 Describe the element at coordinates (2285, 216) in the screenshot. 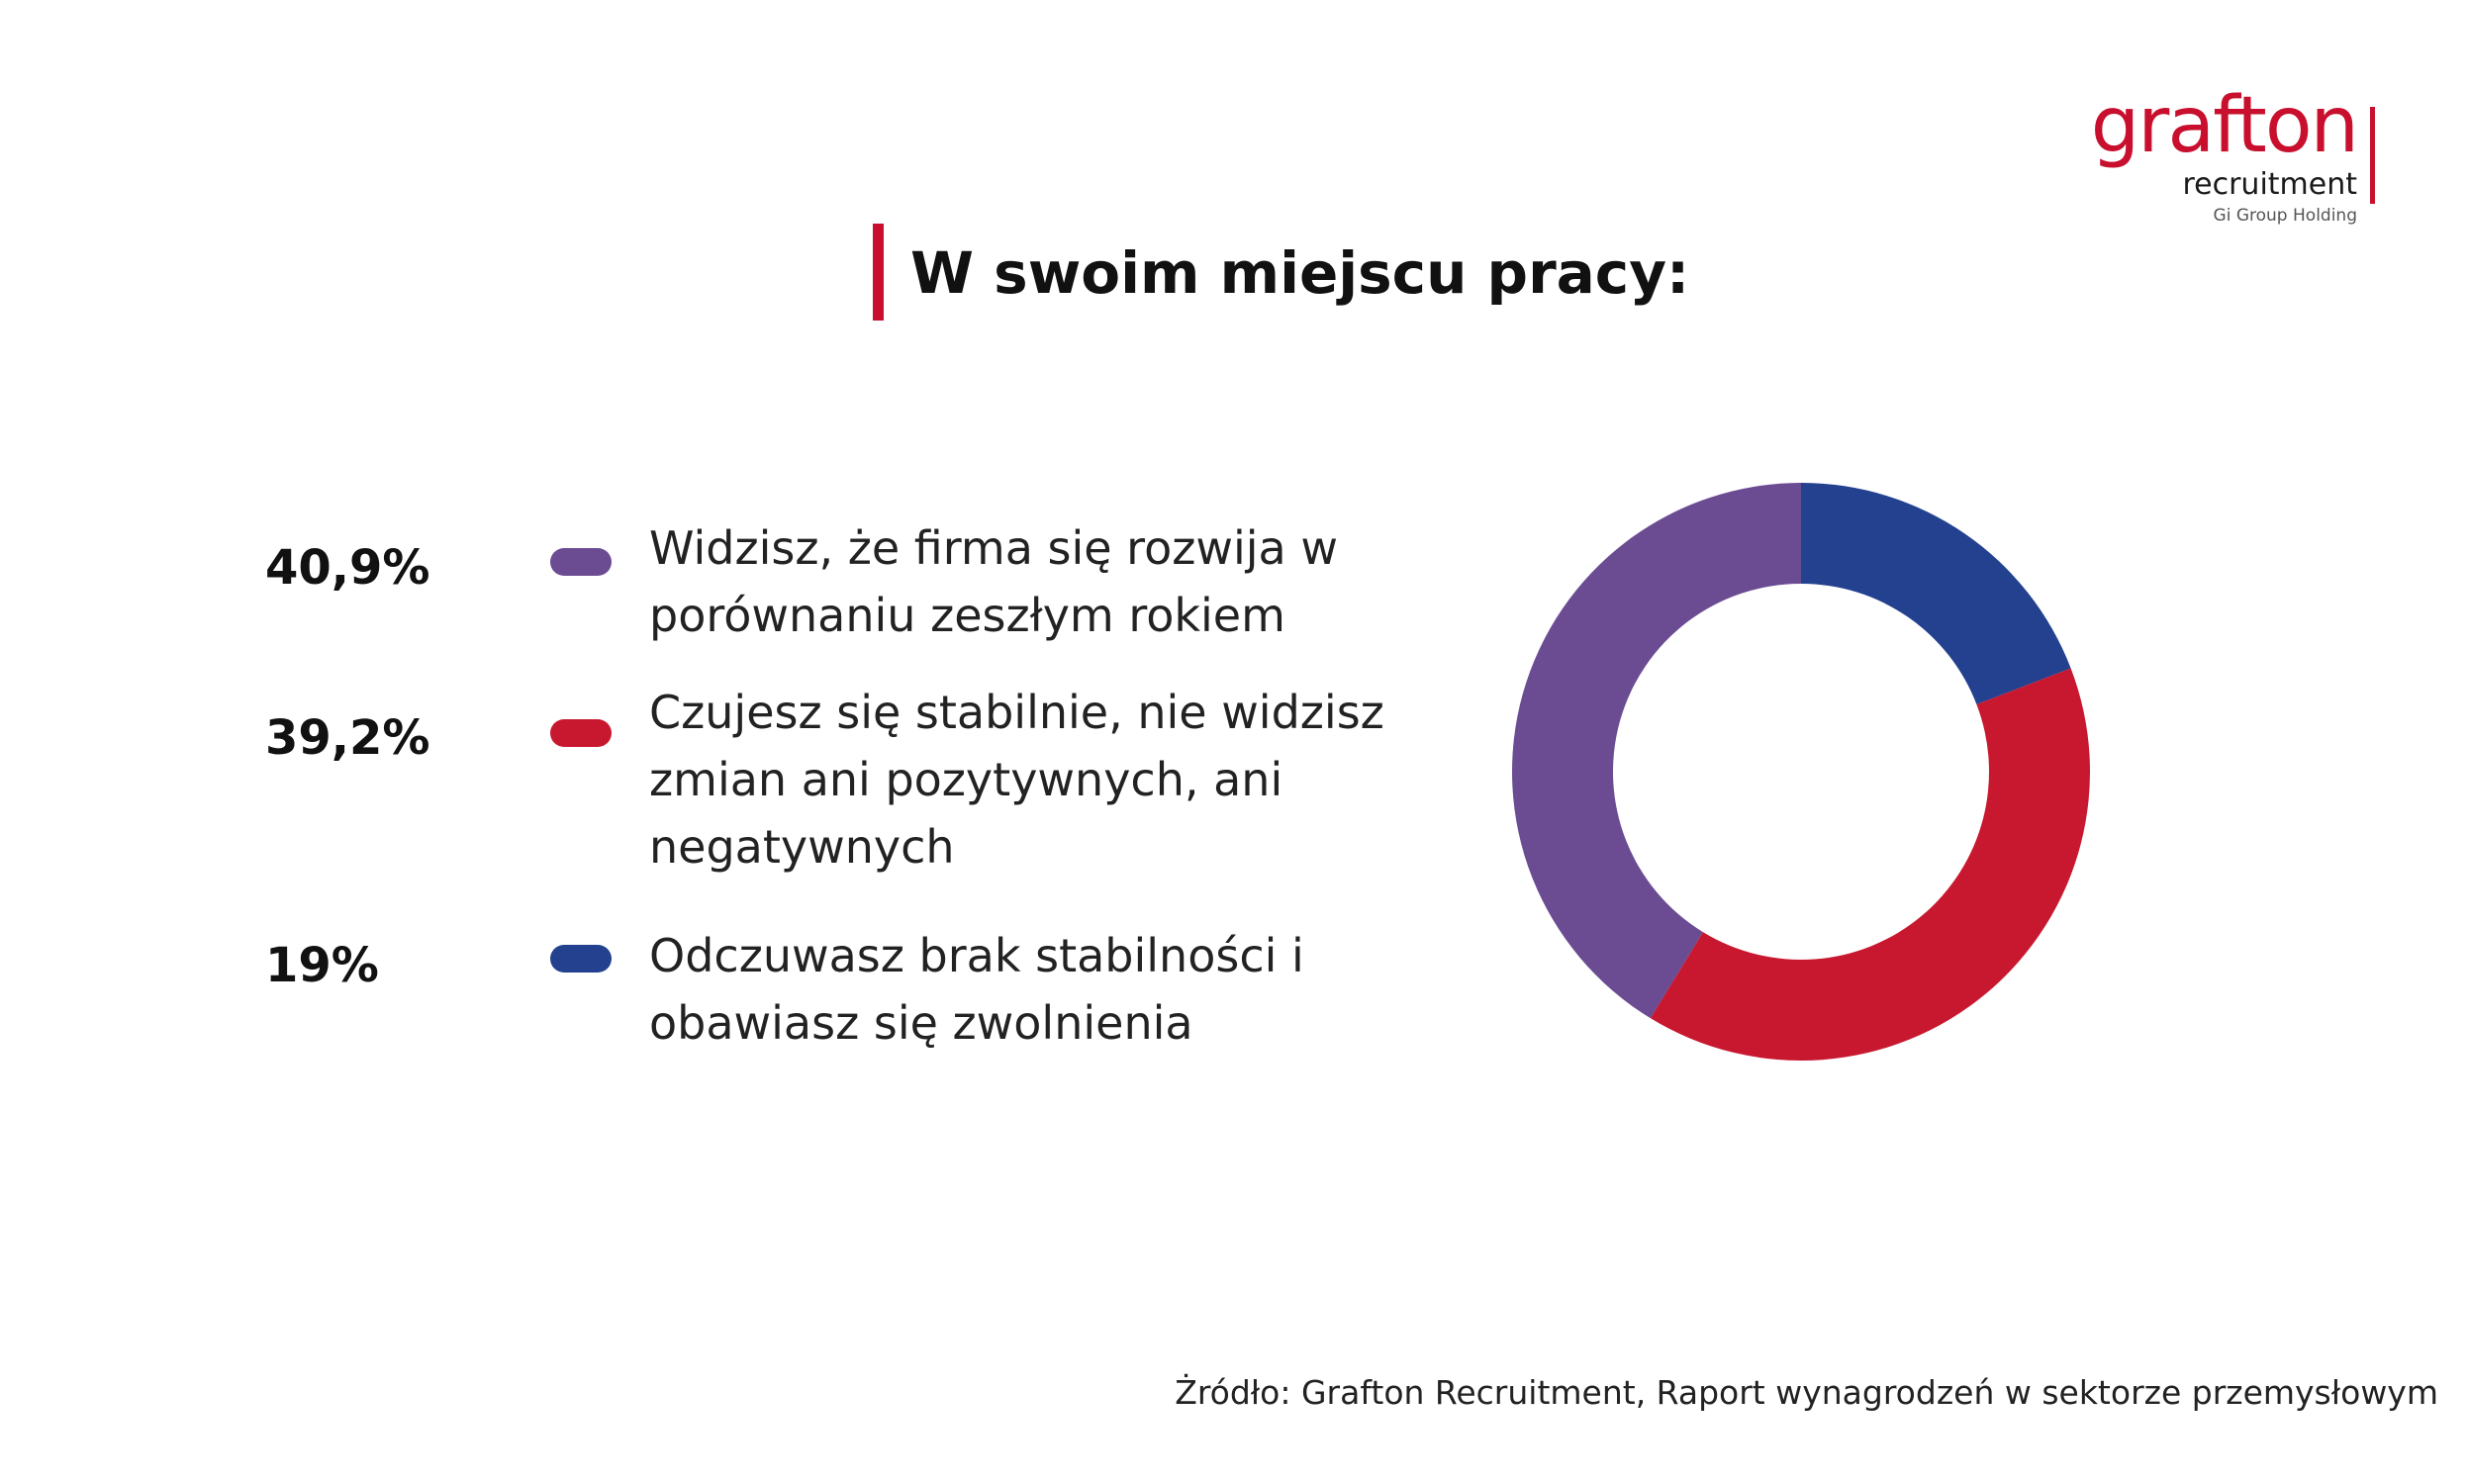

I see `logo-holding: Gi Group Holding` at that location.